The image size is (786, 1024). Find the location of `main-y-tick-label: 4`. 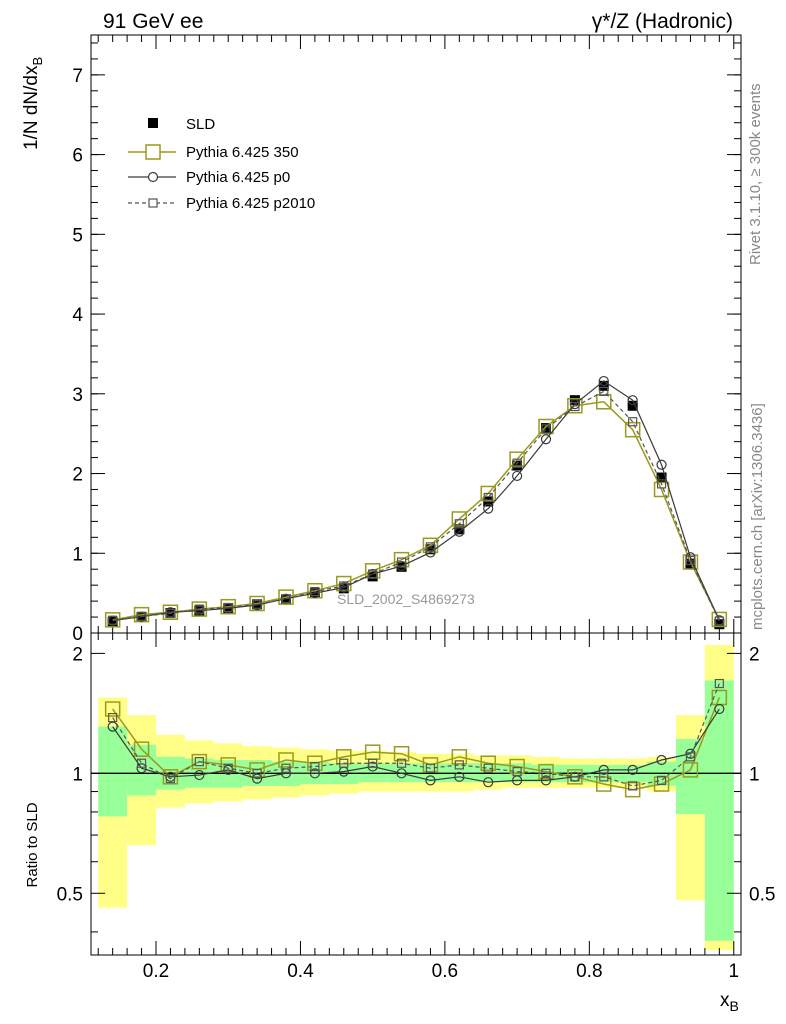

main-y-tick-label: 4 is located at coordinates (77, 315).